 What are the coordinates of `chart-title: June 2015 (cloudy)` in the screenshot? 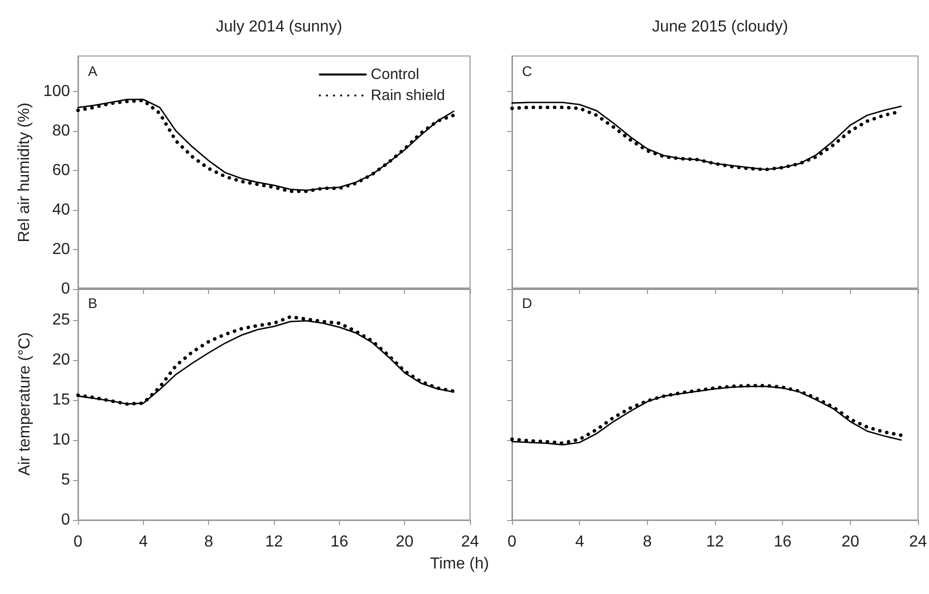 It's located at (720, 27).